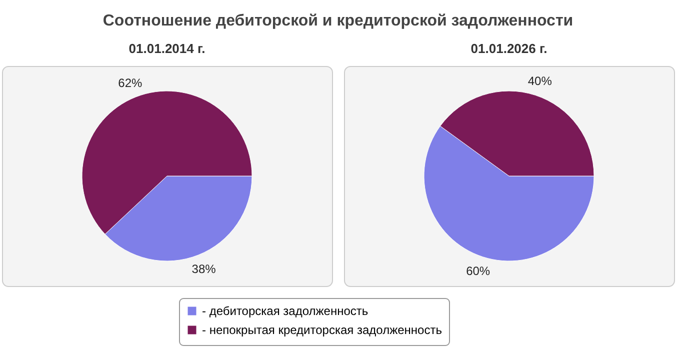  I want to click on data-label: 62%, so click(130, 83).